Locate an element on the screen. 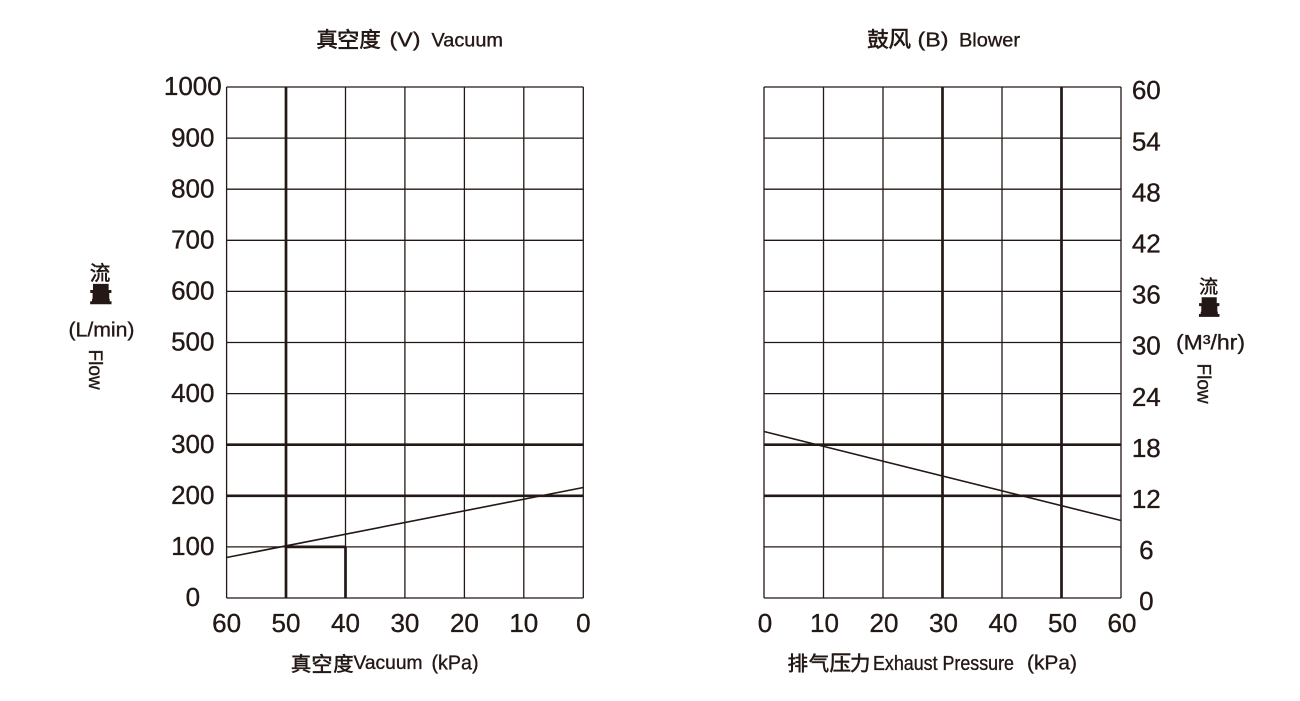 The image size is (1300, 701). svg-text: 900 is located at coordinates (192, 137).